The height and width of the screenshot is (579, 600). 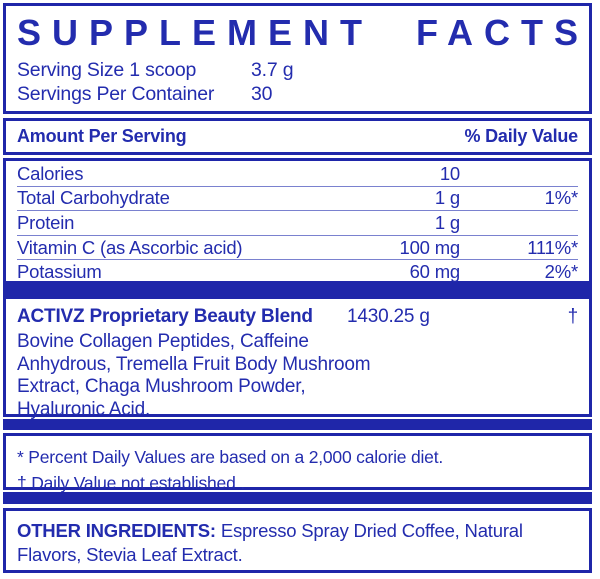 What do you see at coordinates (107, 70) in the screenshot?
I see `serving-size-label: Serving Size 1 scoop` at bounding box center [107, 70].